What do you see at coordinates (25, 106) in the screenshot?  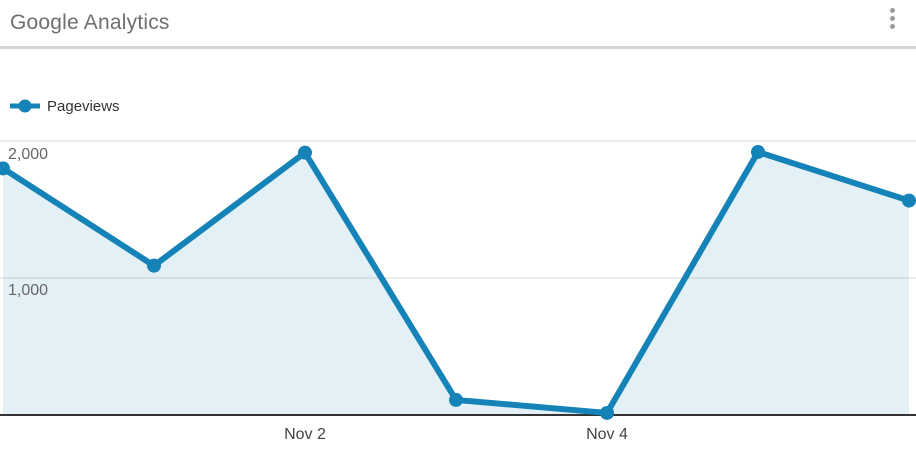 I see `legend-series-marker-icon` at bounding box center [25, 106].